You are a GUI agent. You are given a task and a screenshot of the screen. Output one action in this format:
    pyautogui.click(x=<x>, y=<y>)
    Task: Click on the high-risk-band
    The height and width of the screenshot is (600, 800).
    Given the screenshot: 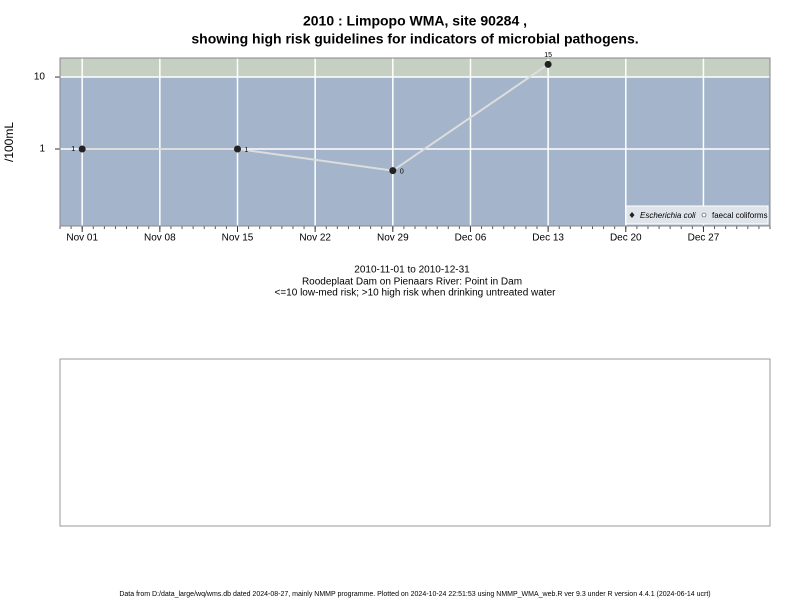 What is the action you would take?
    pyautogui.click(x=415, y=68)
    